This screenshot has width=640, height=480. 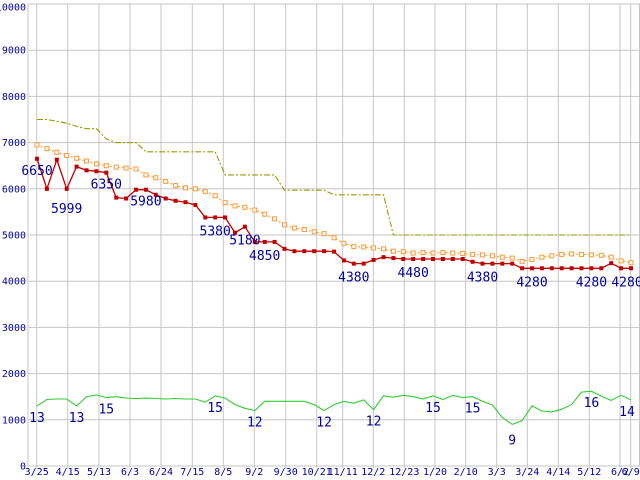 What do you see at coordinates (130, 472) in the screenshot?
I see `x-axis-tick-label: 6/3` at bounding box center [130, 472].